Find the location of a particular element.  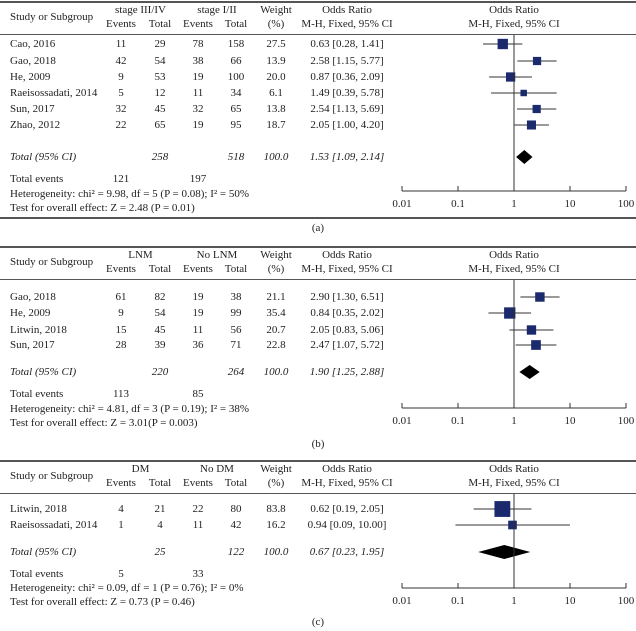

study-e1: 61 is located at coordinates (121, 297).